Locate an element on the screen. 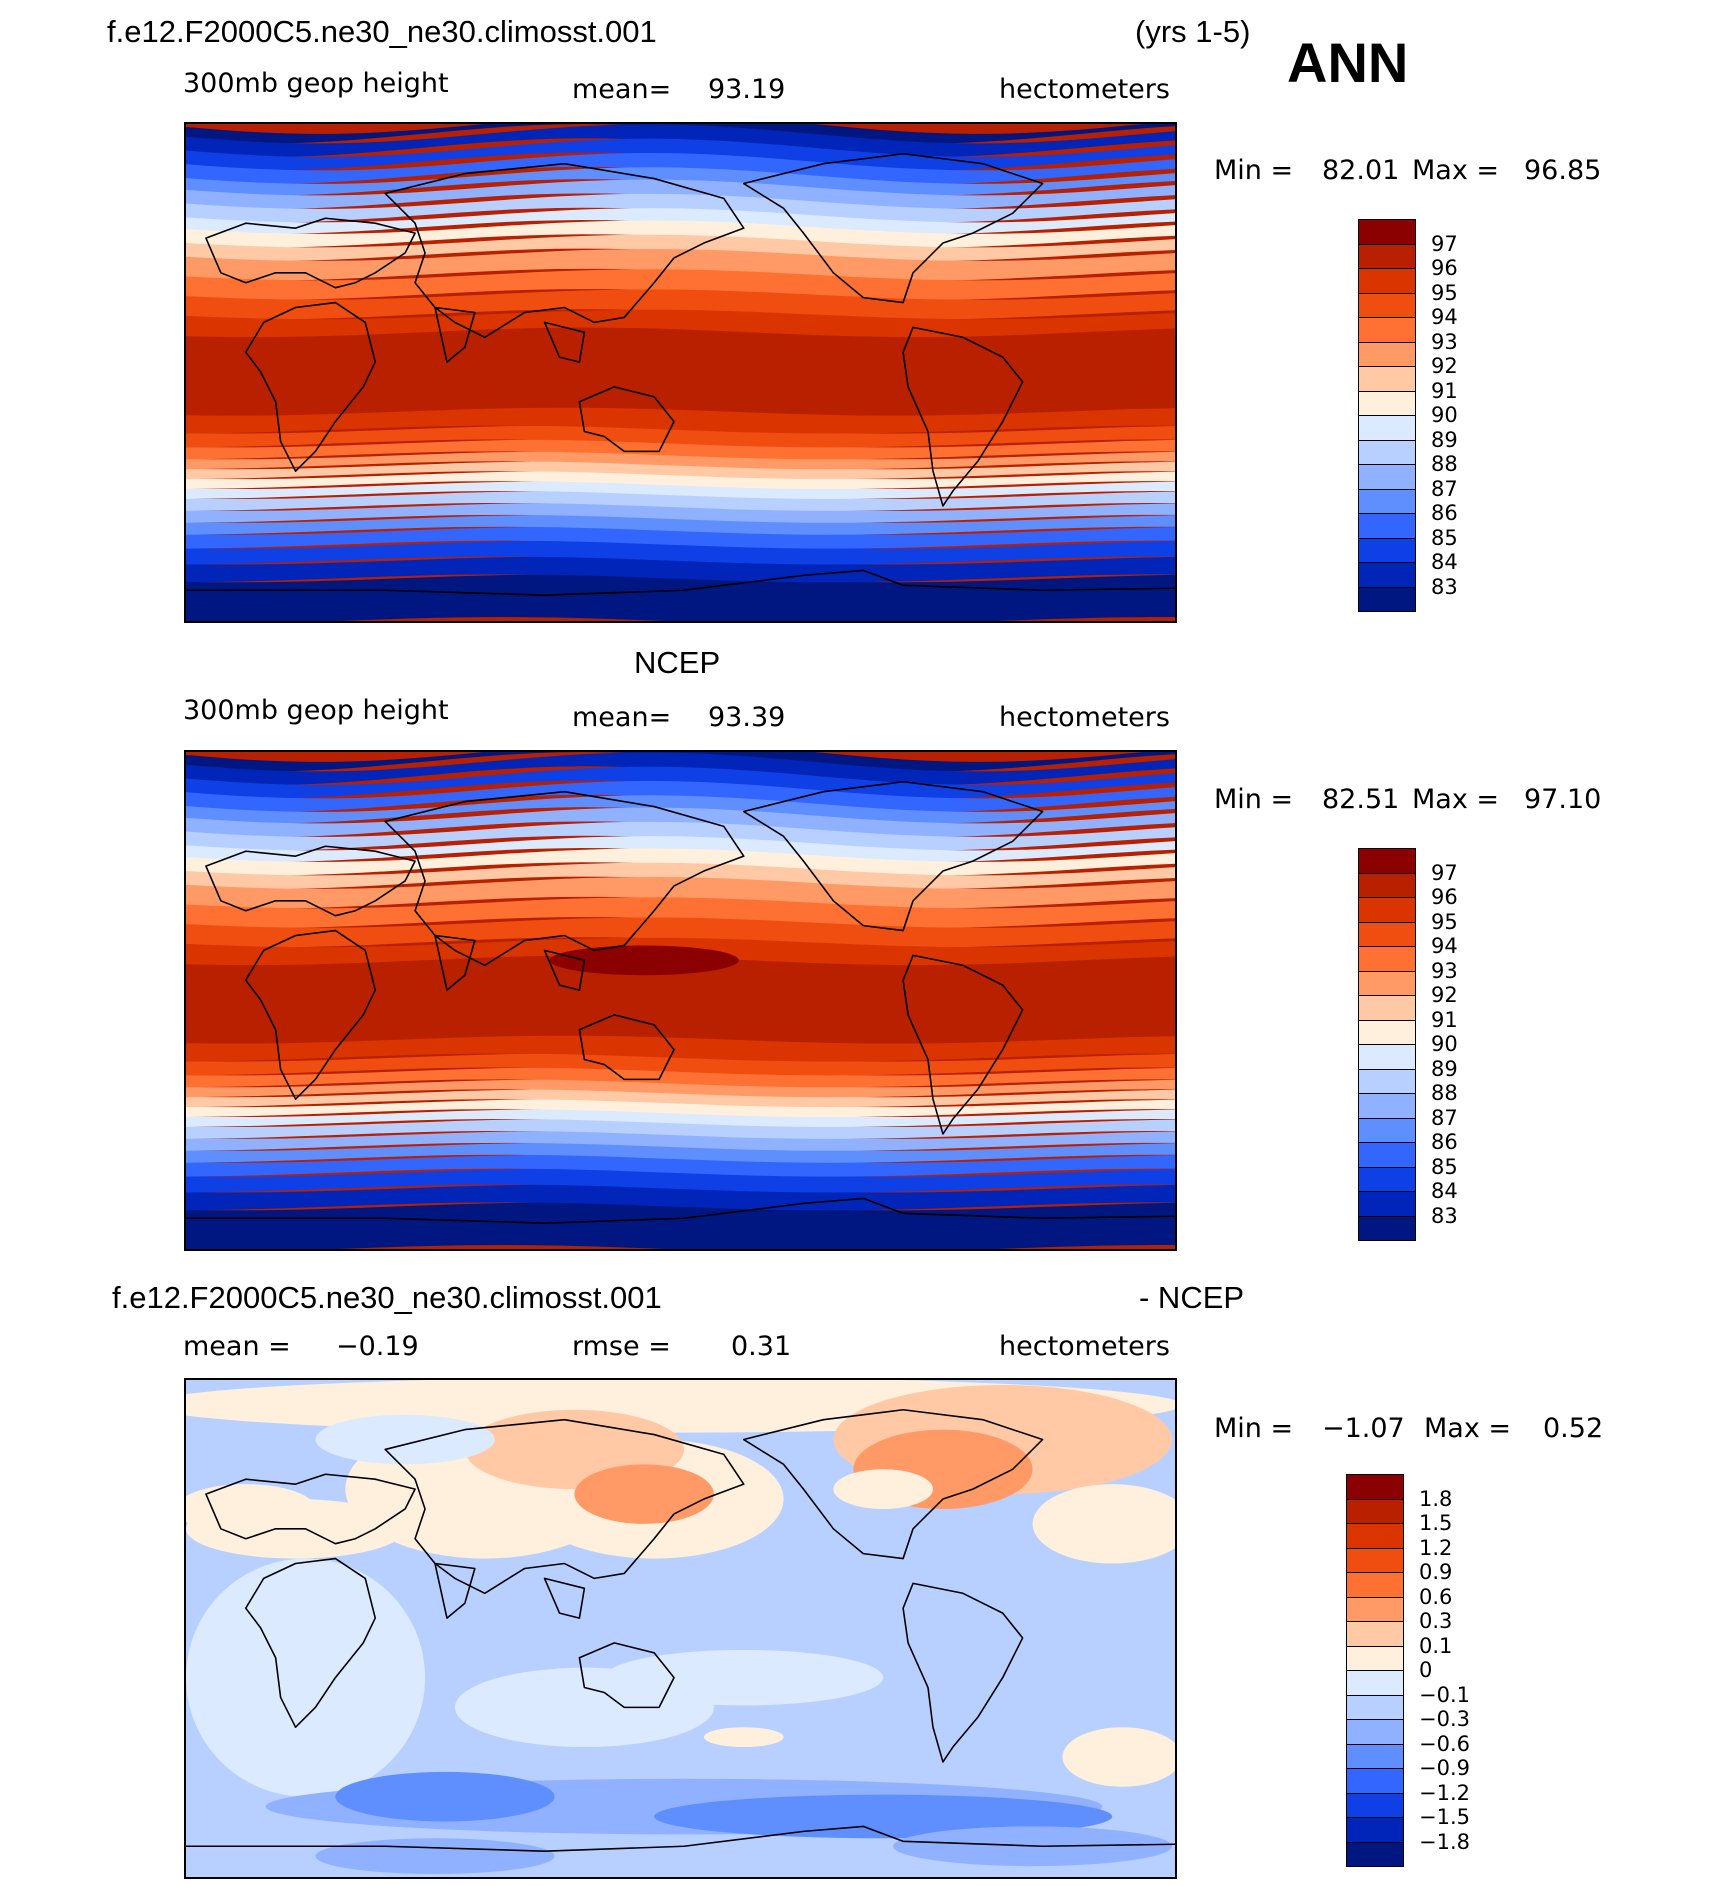  colorbar-tick-label: 95 is located at coordinates (1444, 292).